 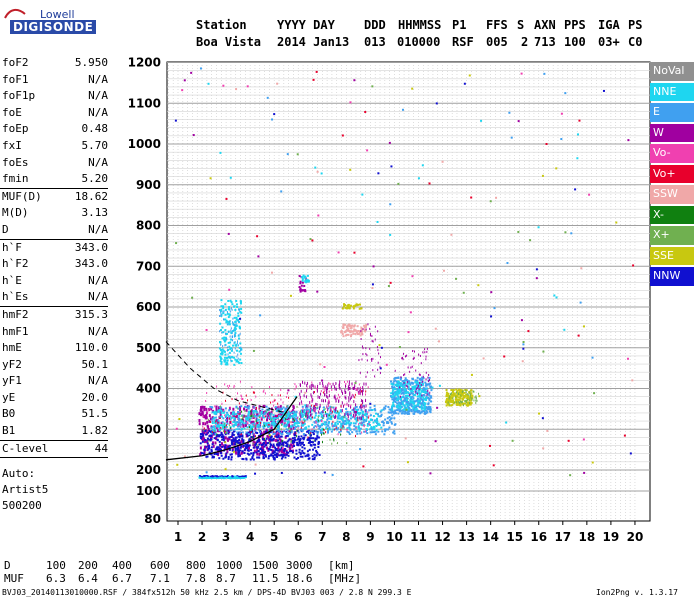 What do you see at coordinates (56, 129) in the screenshot?
I see `parameter-row: foEp 0.48` at bounding box center [56, 129].